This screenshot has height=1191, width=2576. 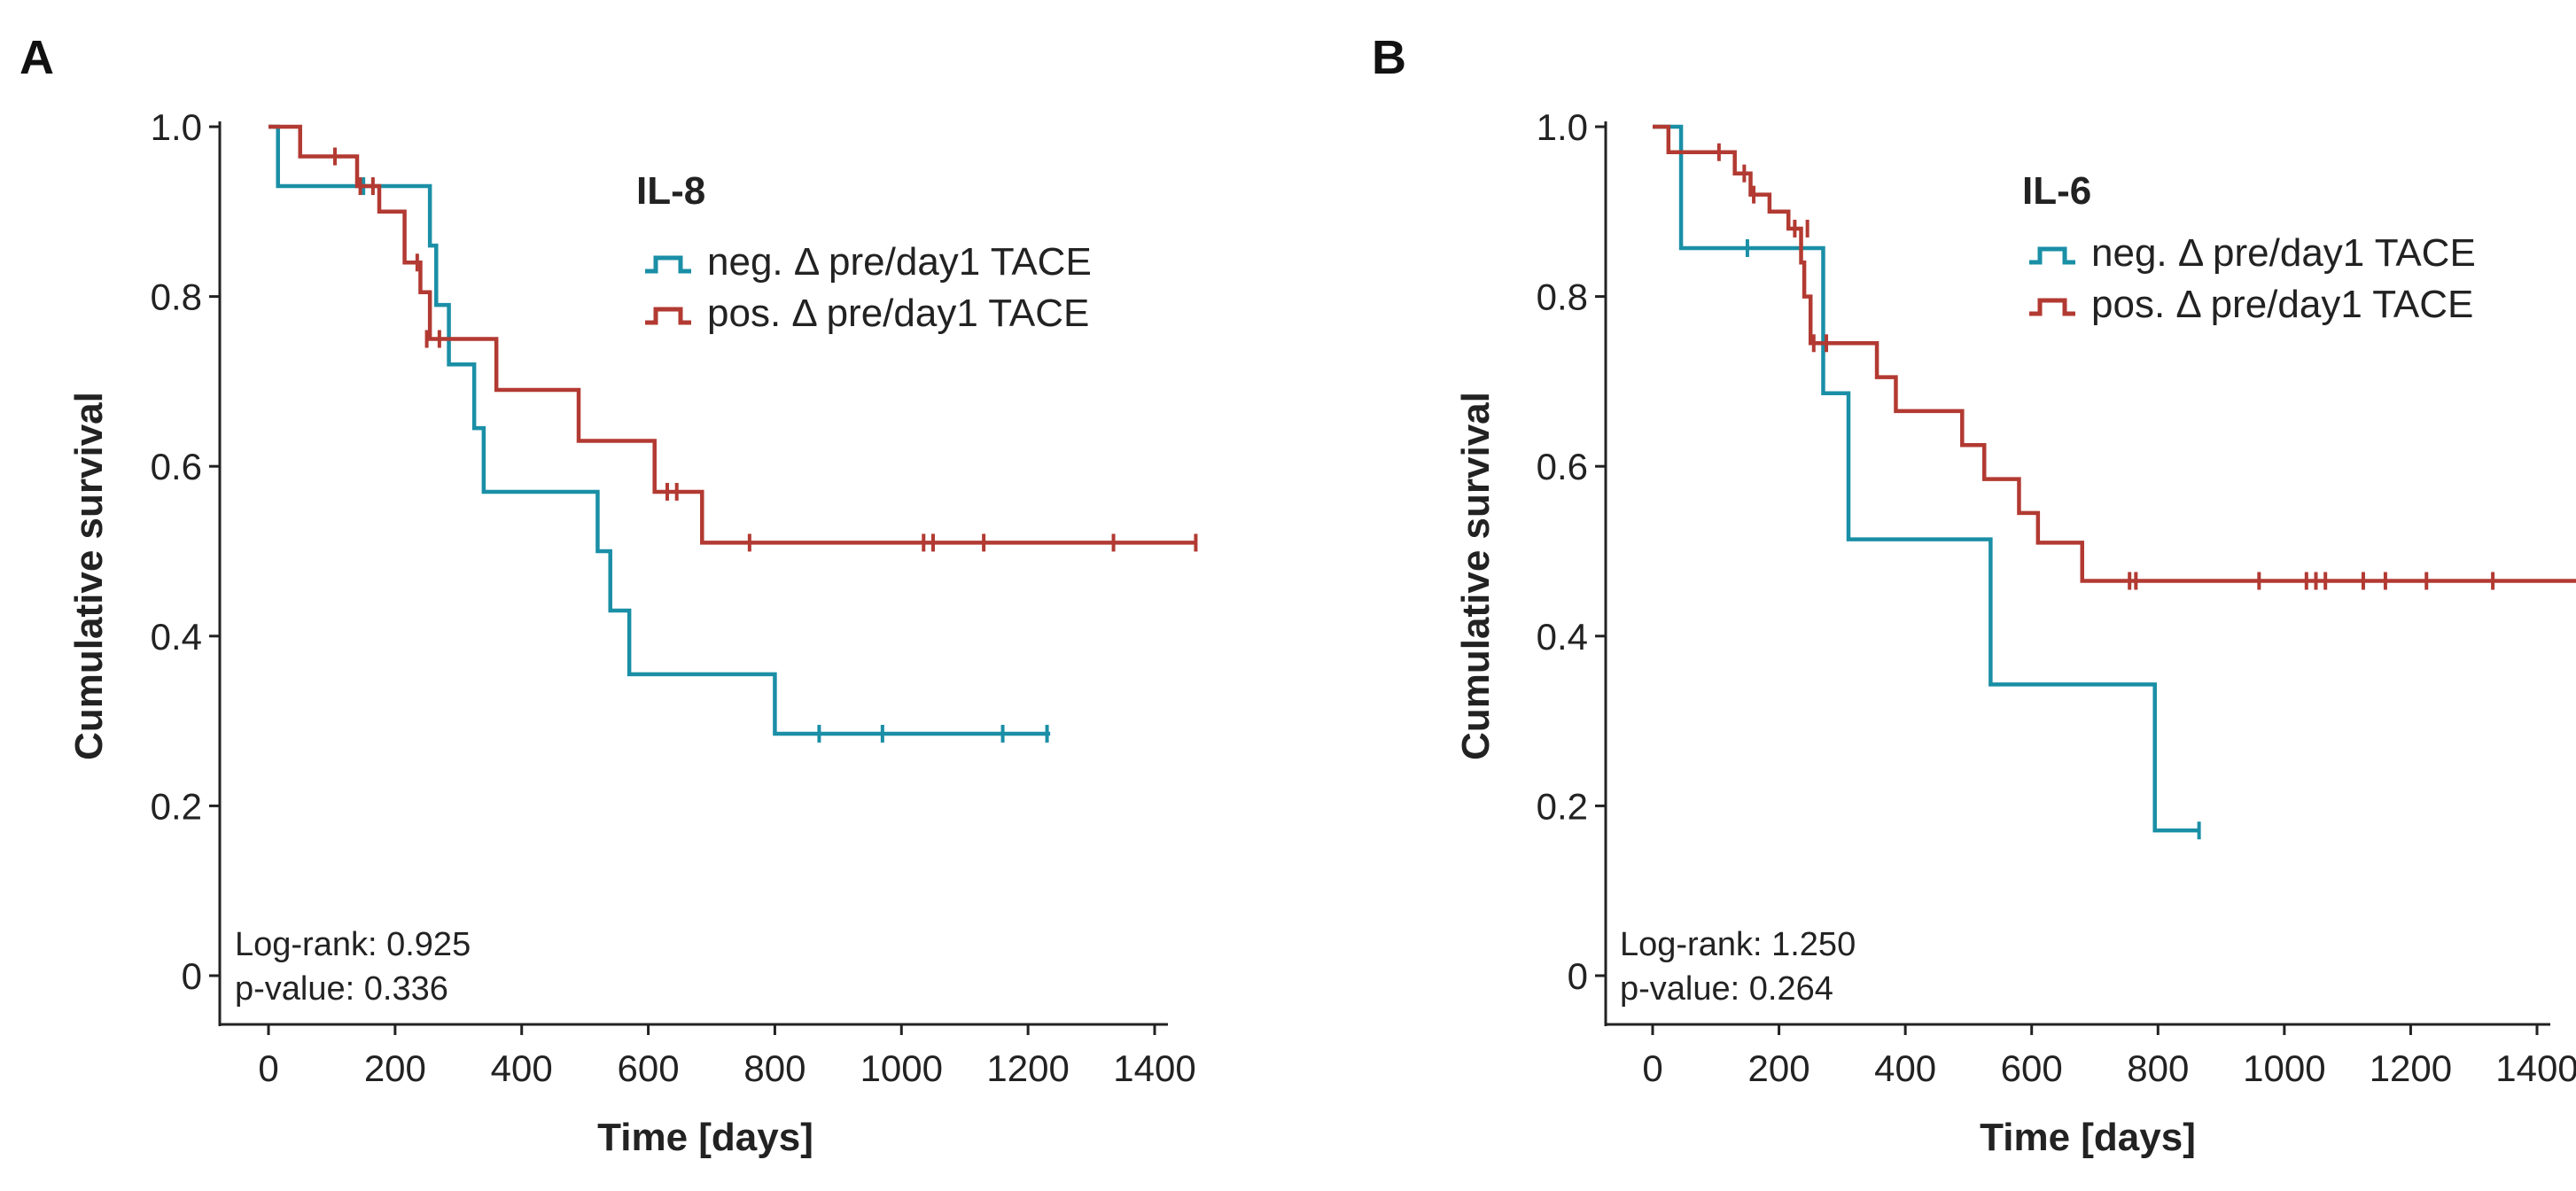 I want to click on panel-b-logrank-value: 1.250, so click(x=1813, y=945).